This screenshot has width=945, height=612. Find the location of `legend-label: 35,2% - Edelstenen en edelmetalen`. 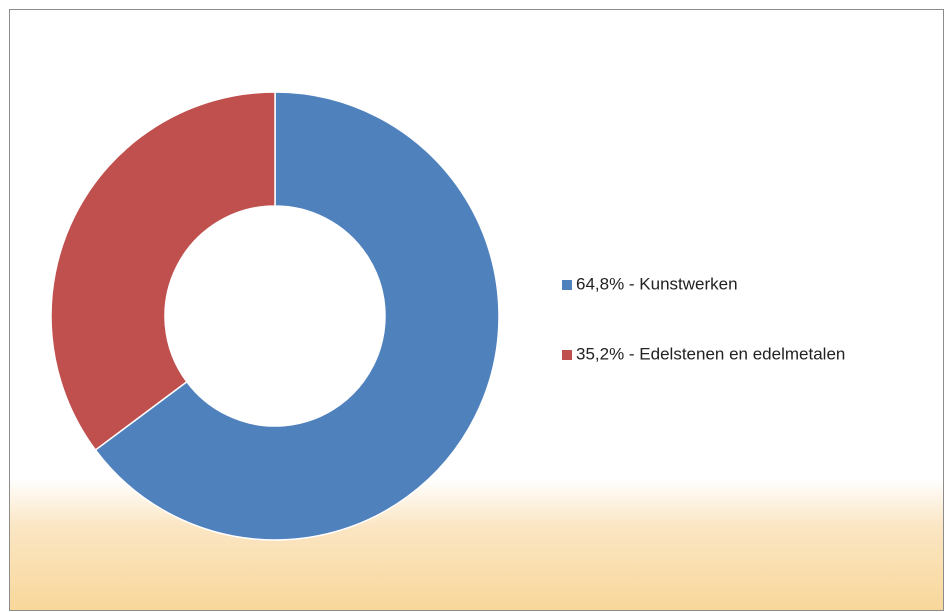

legend-label: 35,2% - Edelstenen en edelmetalen is located at coordinates (710, 353).